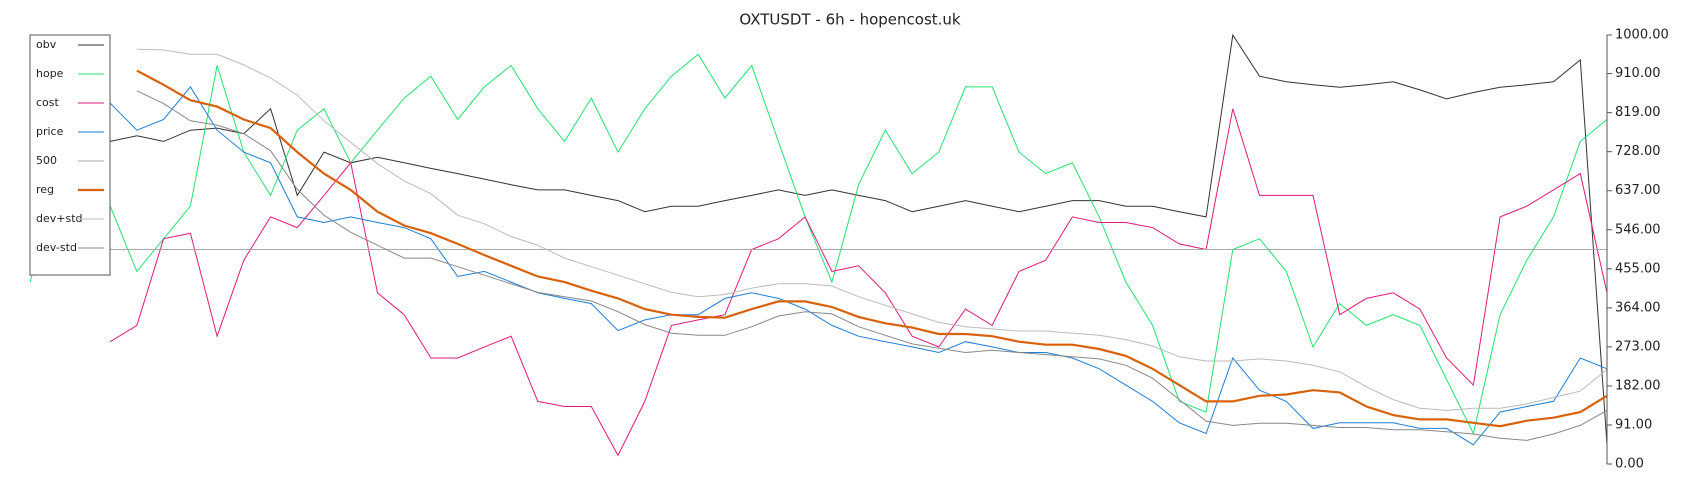 The width and height of the screenshot is (1700, 504). What do you see at coordinates (45, 189) in the screenshot?
I see `legend-label: reg` at bounding box center [45, 189].